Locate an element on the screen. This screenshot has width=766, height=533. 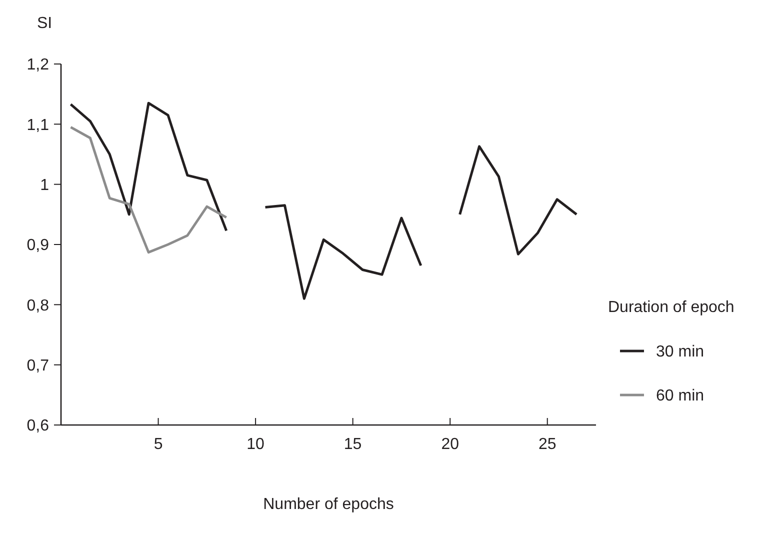
legend-label: 30 min is located at coordinates (680, 352).